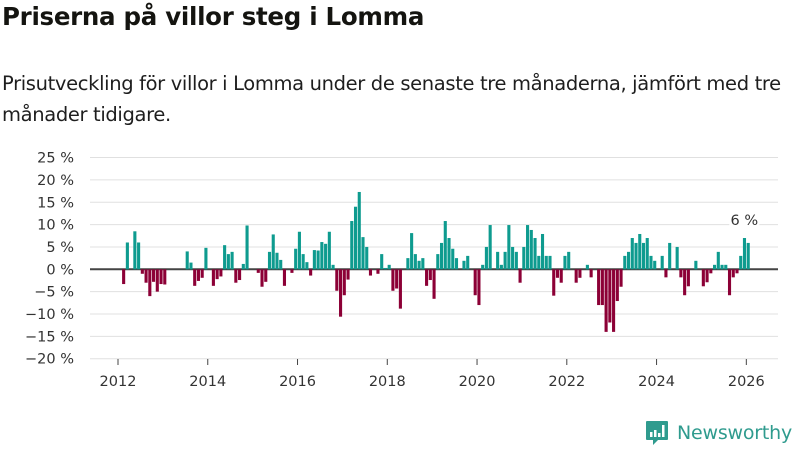 This screenshot has height=450, width=800. What do you see at coordinates (49, 315) in the screenshot?
I see `y-tick-label: −10 %` at bounding box center [49, 315].